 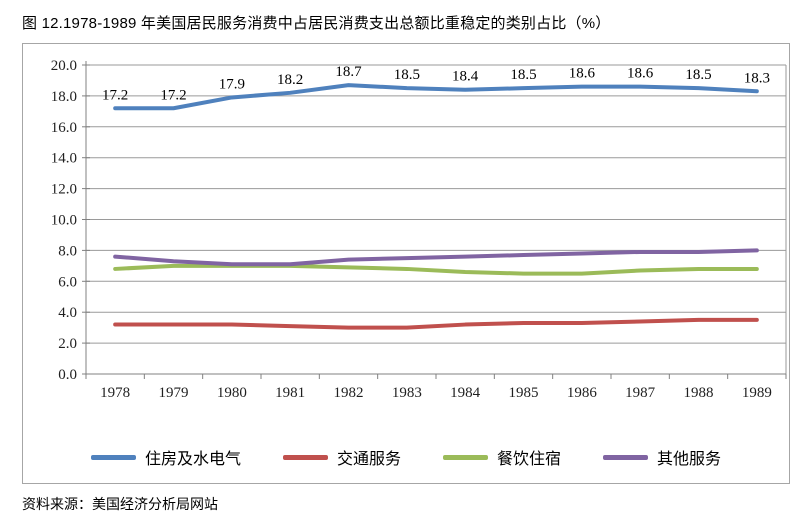 I want to click on legend-item: 交通服务, so click(x=341, y=457).